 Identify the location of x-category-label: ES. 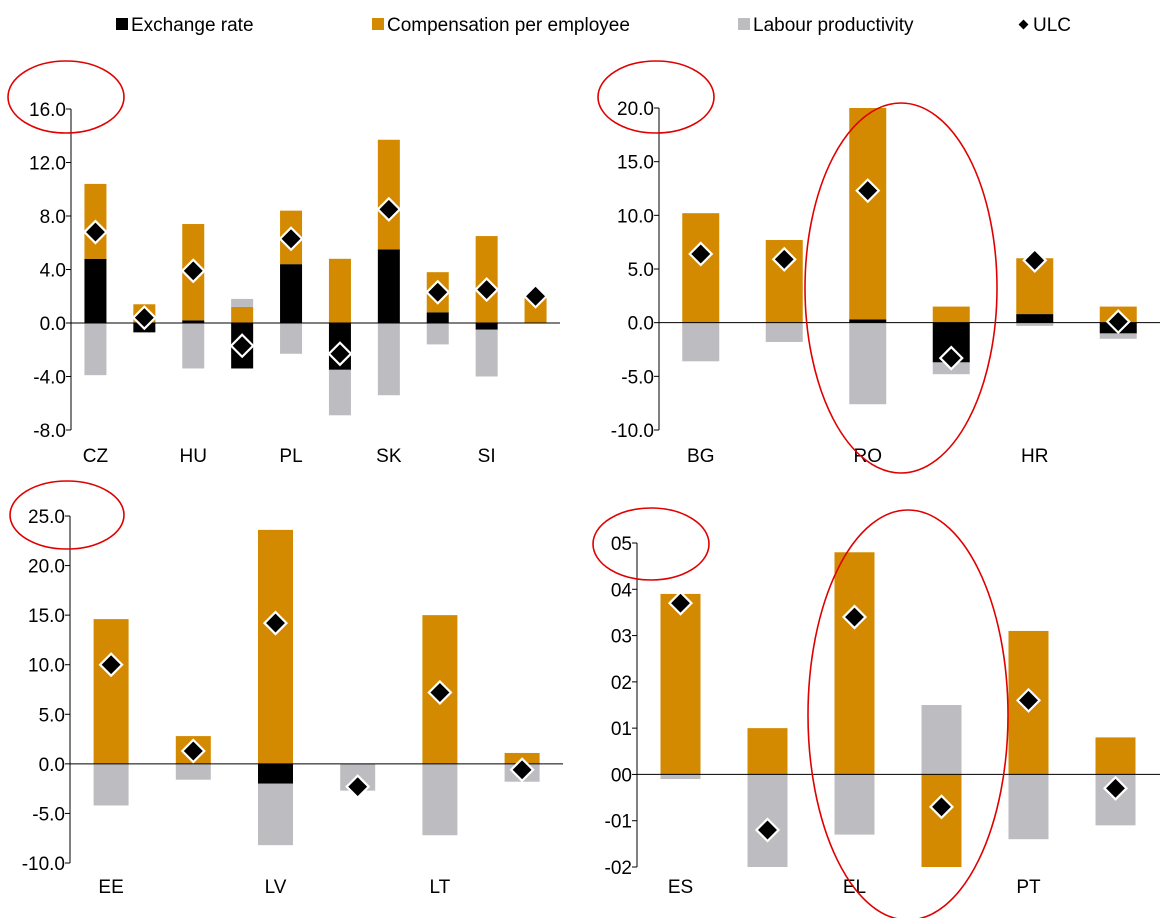
(680, 887).